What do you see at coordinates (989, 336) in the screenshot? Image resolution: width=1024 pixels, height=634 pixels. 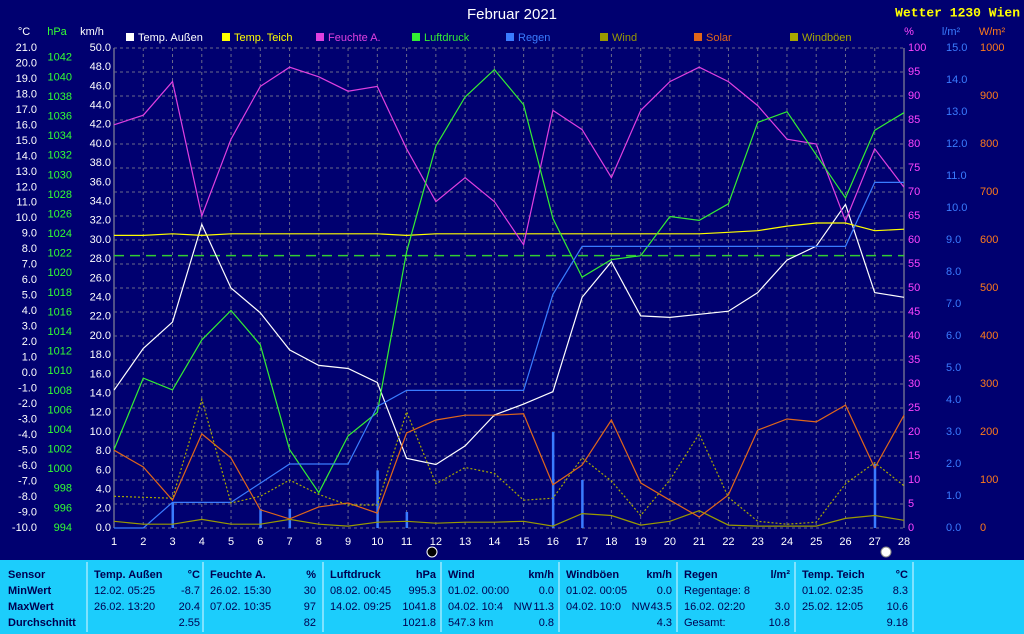 I see `y-tick-label: 400` at bounding box center [989, 336].